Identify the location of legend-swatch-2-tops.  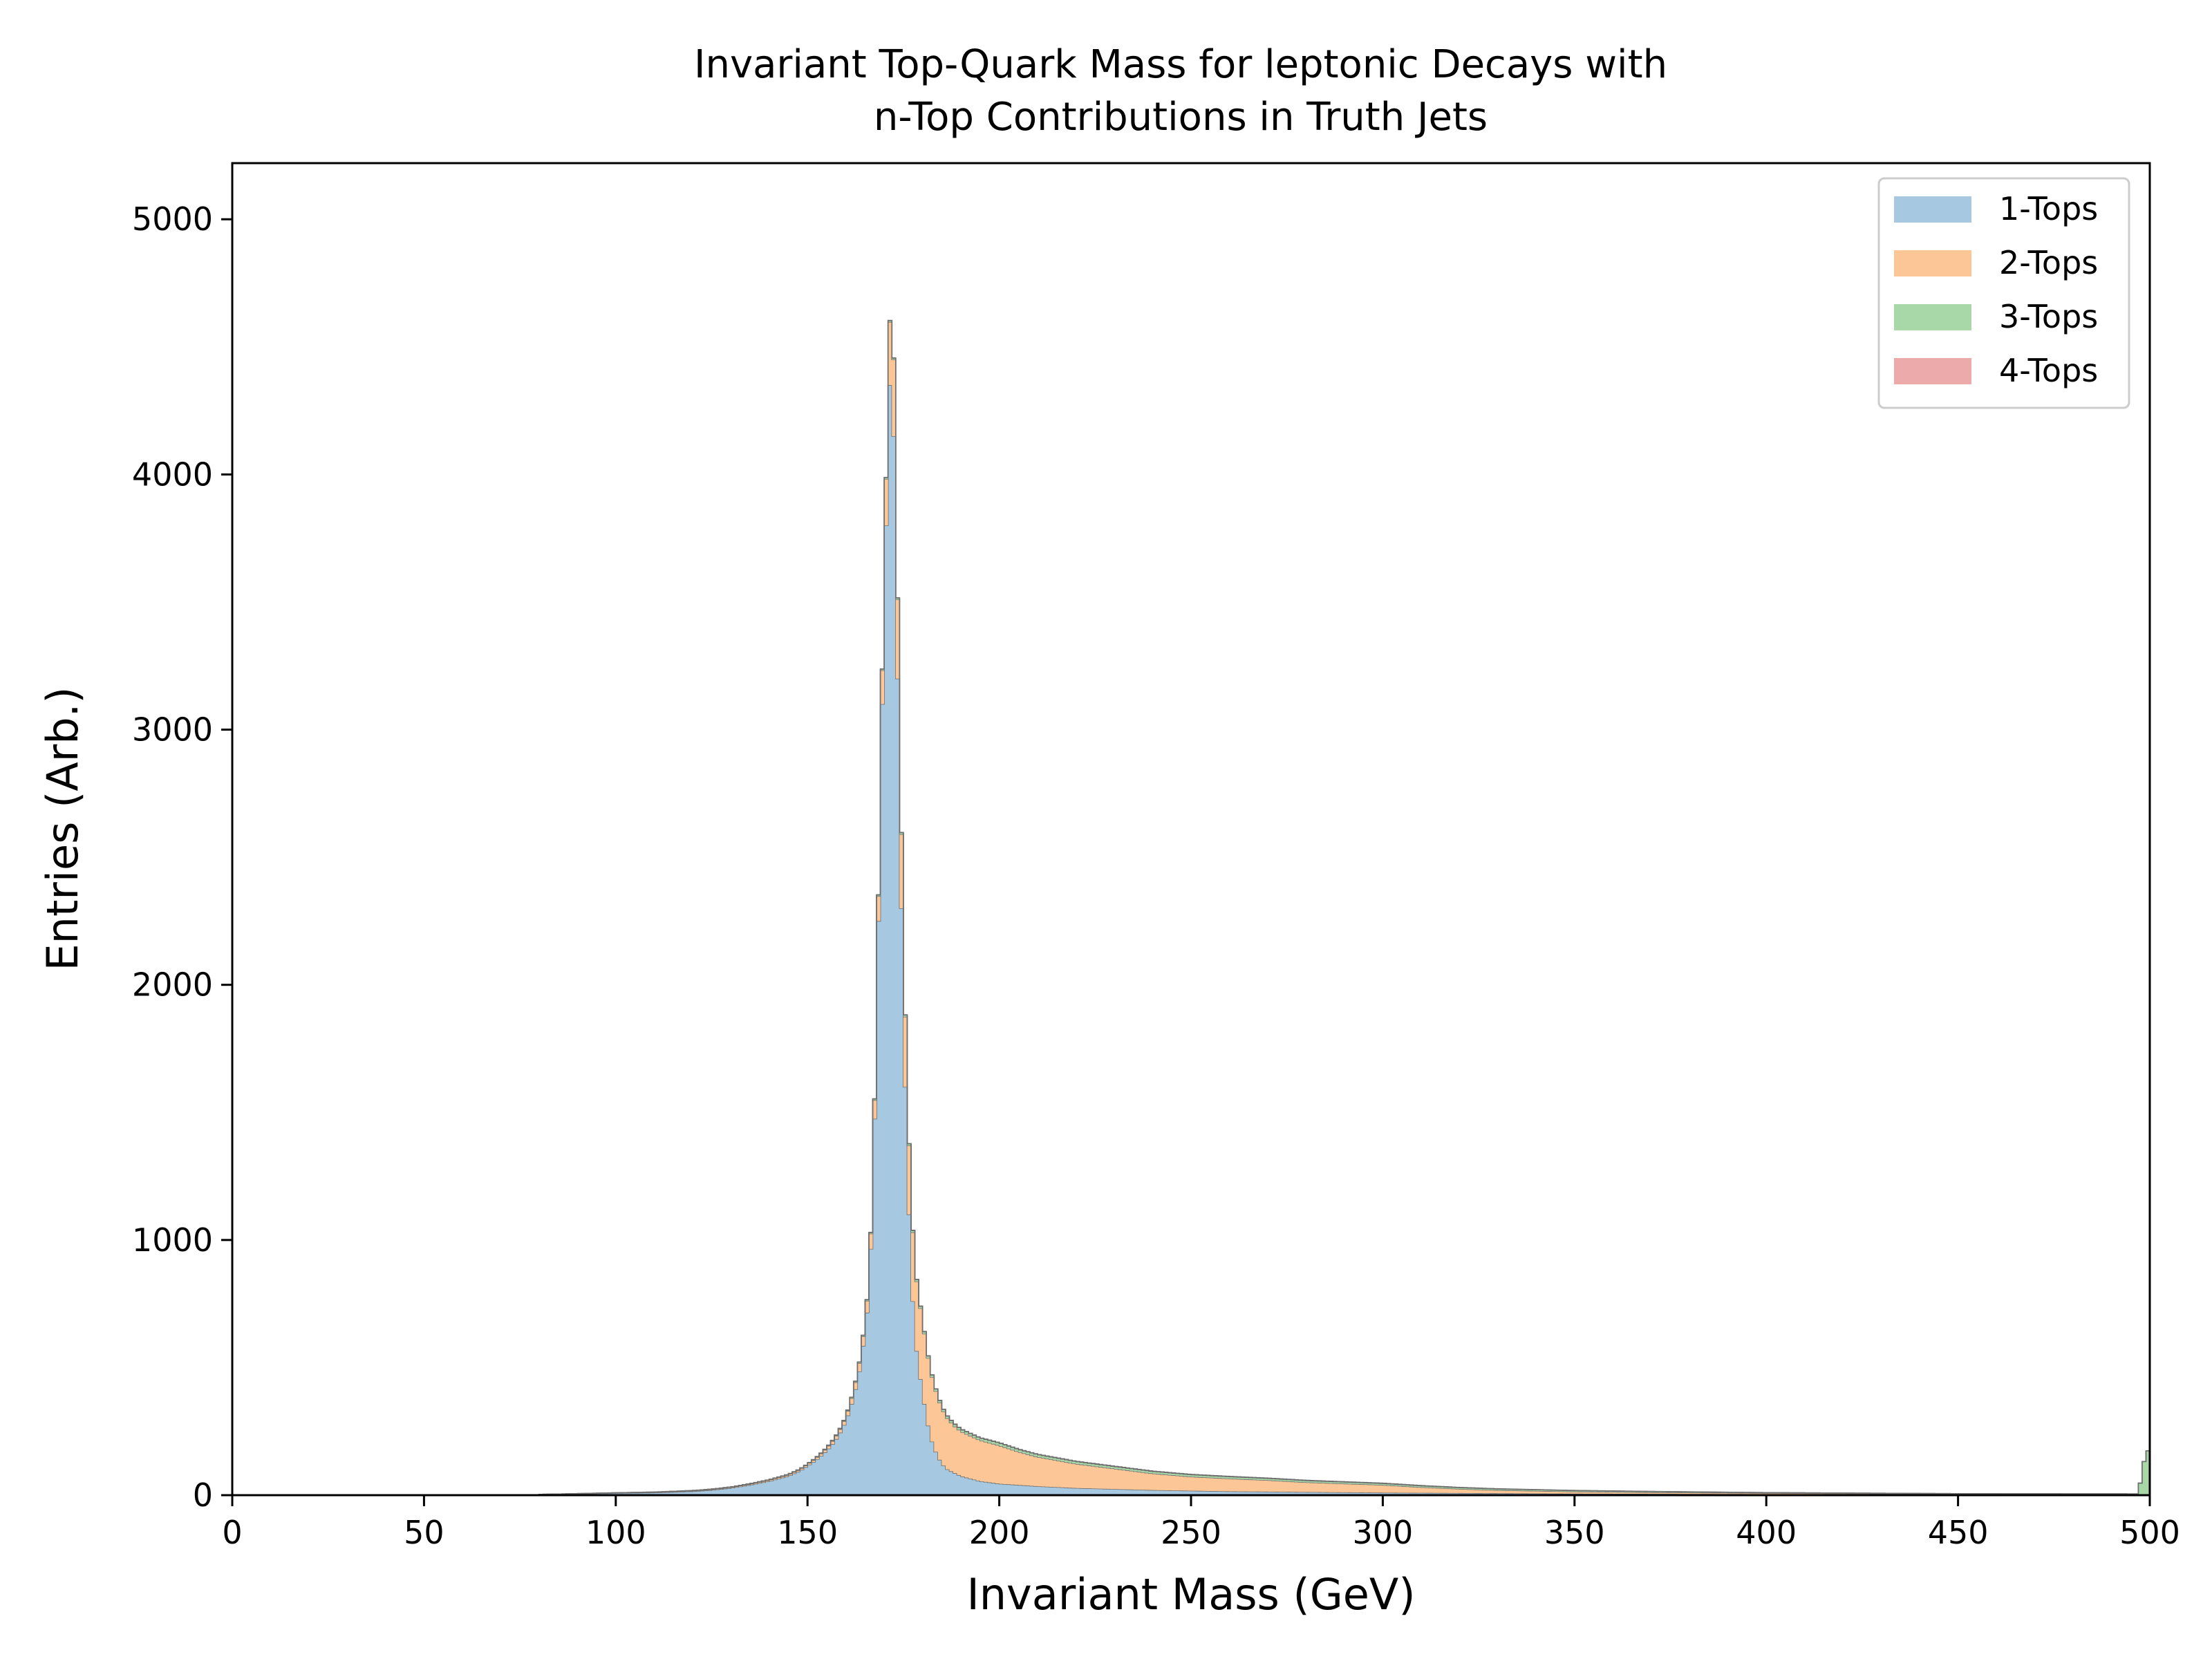
(1933, 263).